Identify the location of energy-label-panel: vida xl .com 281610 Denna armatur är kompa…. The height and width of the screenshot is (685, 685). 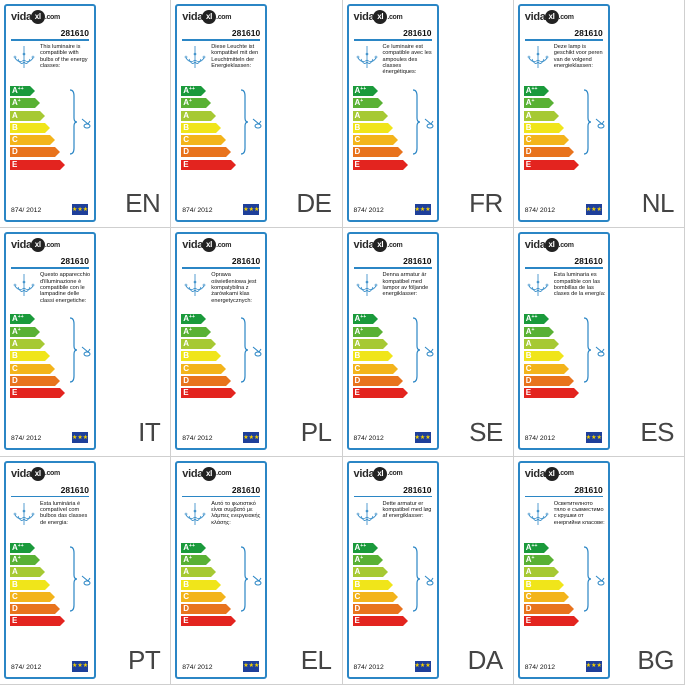
(428, 342).